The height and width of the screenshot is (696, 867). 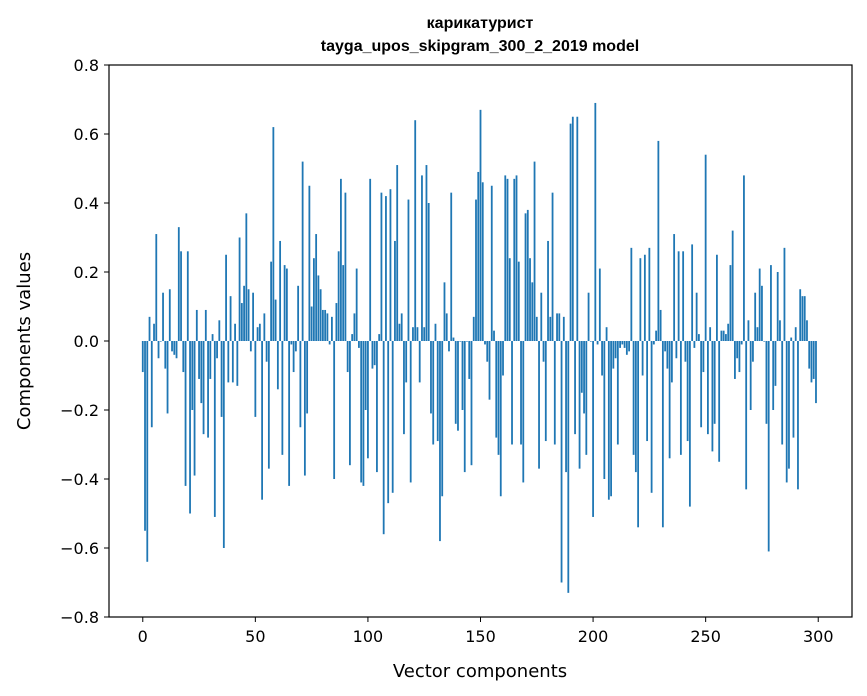 I want to click on x-tick-label: 300, so click(x=818, y=636).